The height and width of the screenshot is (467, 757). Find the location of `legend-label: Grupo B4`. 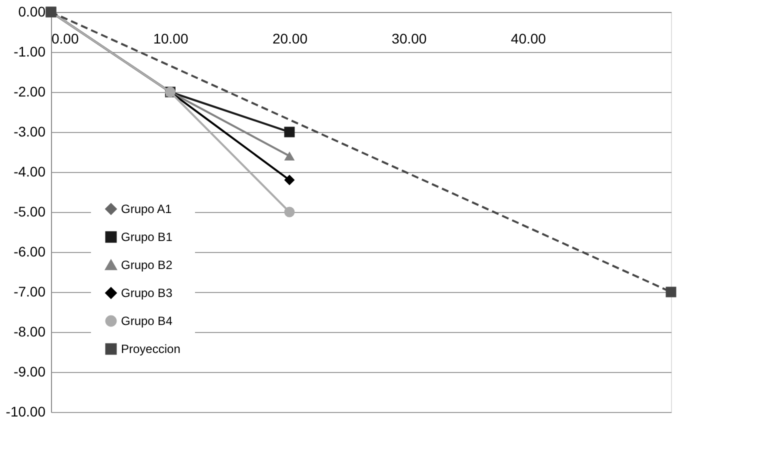

legend-label: Grupo B4 is located at coordinates (147, 321).